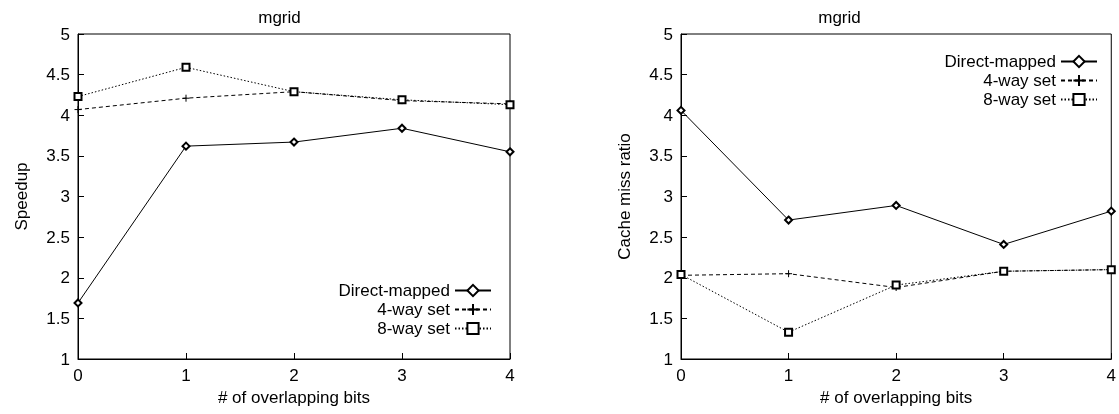 The width and height of the screenshot is (1119, 414). What do you see at coordinates (21, 196) in the screenshot?
I see `y-axis-title: Speedup` at bounding box center [21, 196].